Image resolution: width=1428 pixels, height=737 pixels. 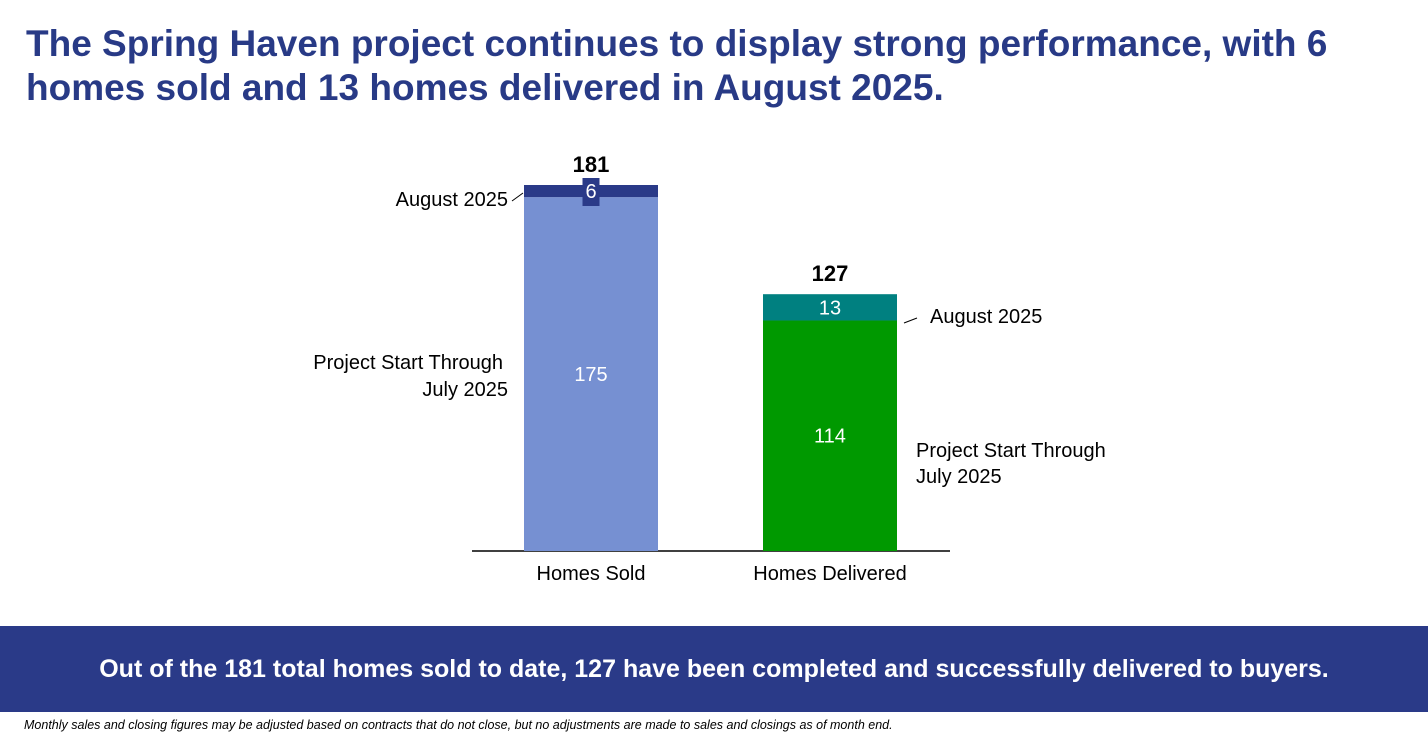 What do you see at coordinates (591, 574) in the screenshot?
I see `category-label-homes-sold: Homes Sold` at bounding box center [591, 574].